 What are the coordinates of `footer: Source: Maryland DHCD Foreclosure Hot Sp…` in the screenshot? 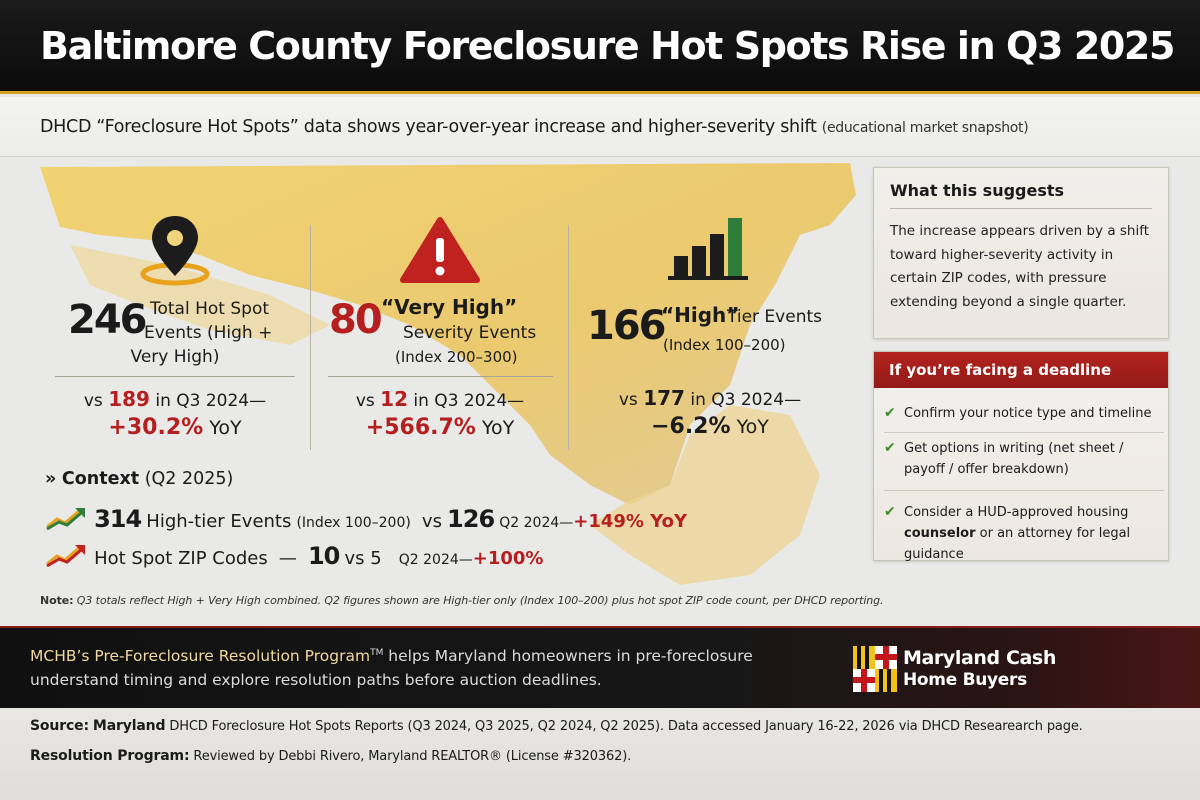 It's located at (600, 754).